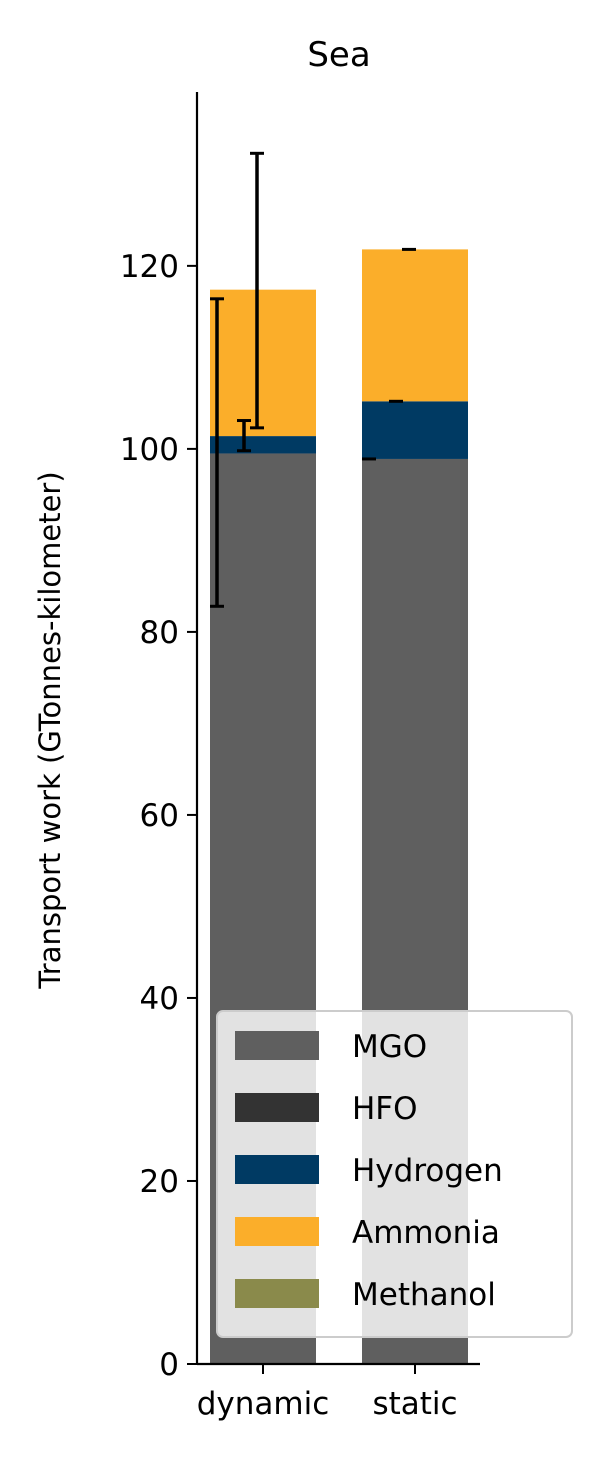 Image resolution: width=600 pixels, height=1471 pixels. I want to click on legend-item-mgo: MGO, so click(331, 1047).